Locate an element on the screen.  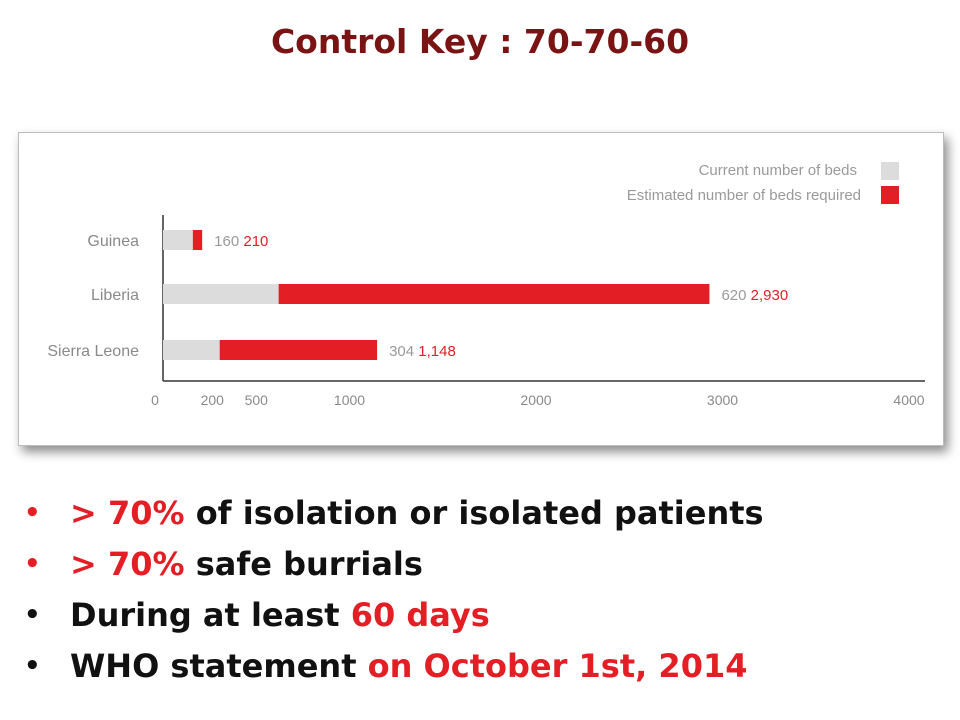
x-tick-label: 2000 is located at coordinates (535, 400).